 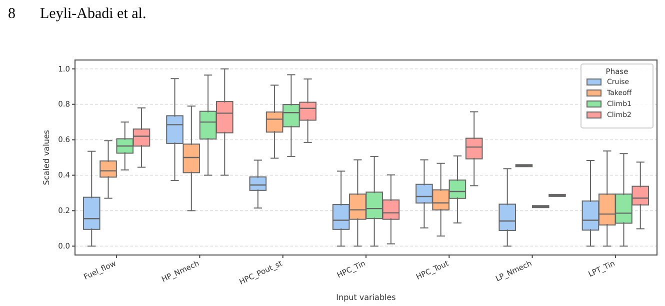 What do you see at coordinates (93, 14) in the screenshot?
I see `text: Leyli-Abadi et al.` at bounding box center [93, 14].